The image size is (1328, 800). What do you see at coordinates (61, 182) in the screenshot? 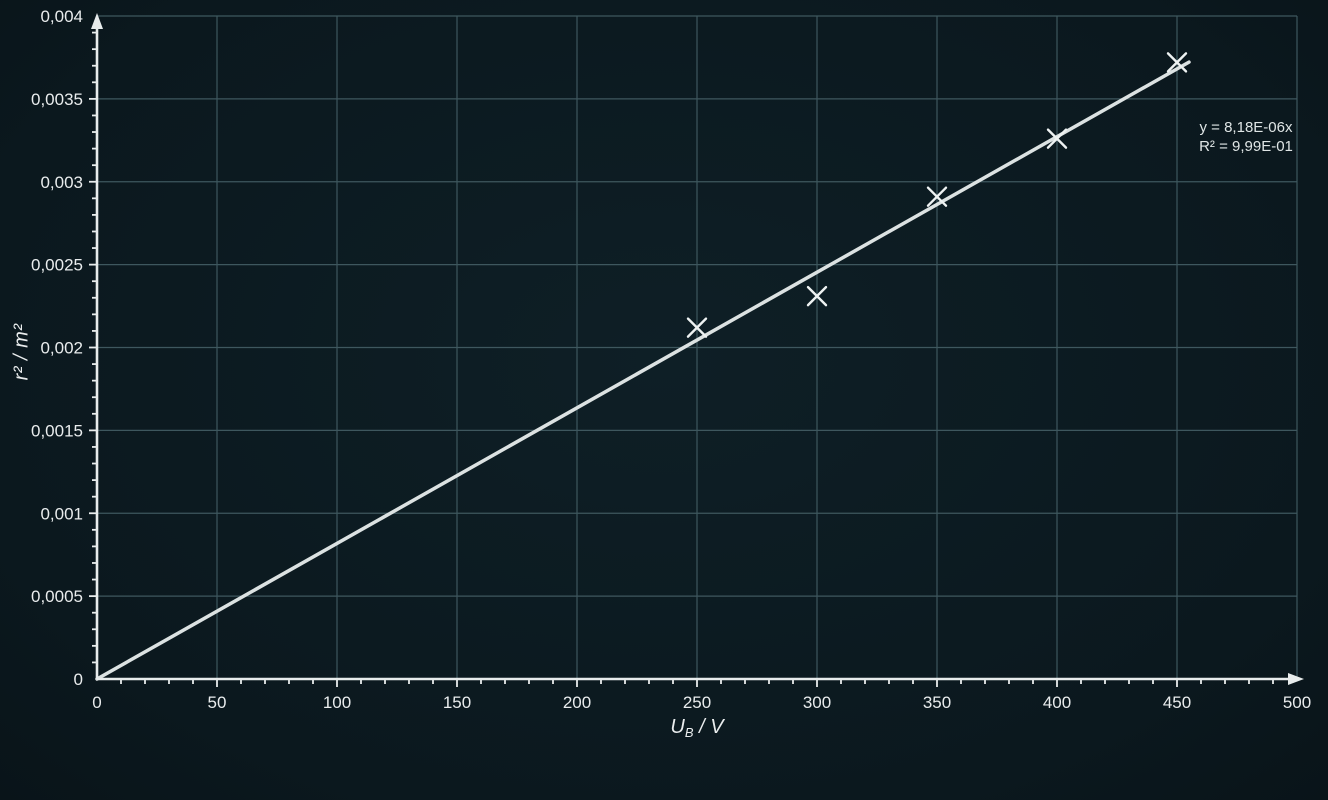
I see `y-tick-label: 0,003` at bounding box center [61, 182].